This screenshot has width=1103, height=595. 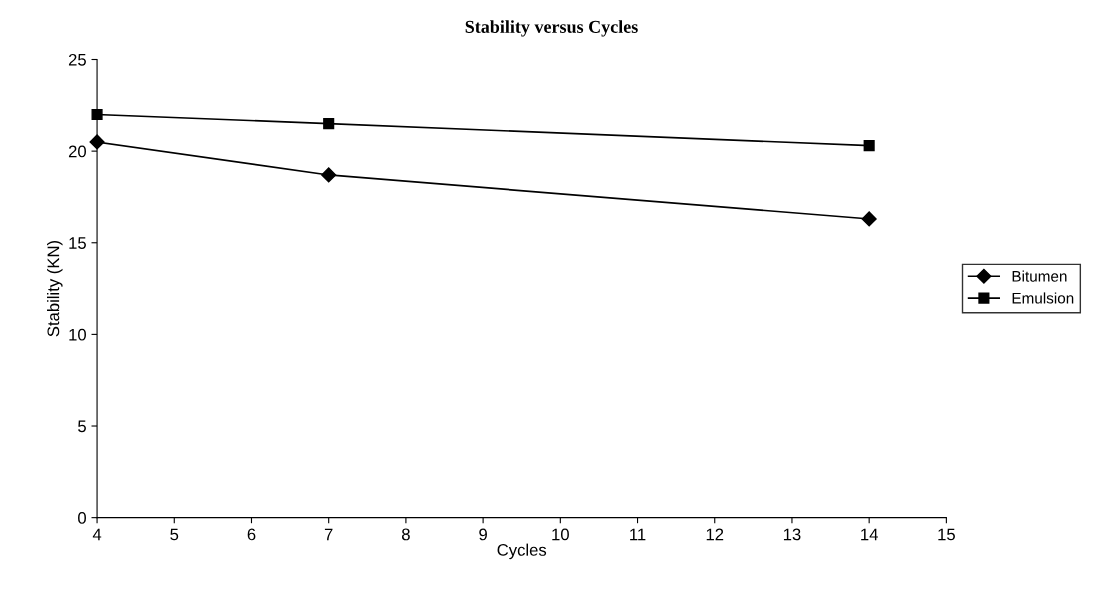 I want to click on chart-title: Stability versus Cycles, so click(x=551, y=28).